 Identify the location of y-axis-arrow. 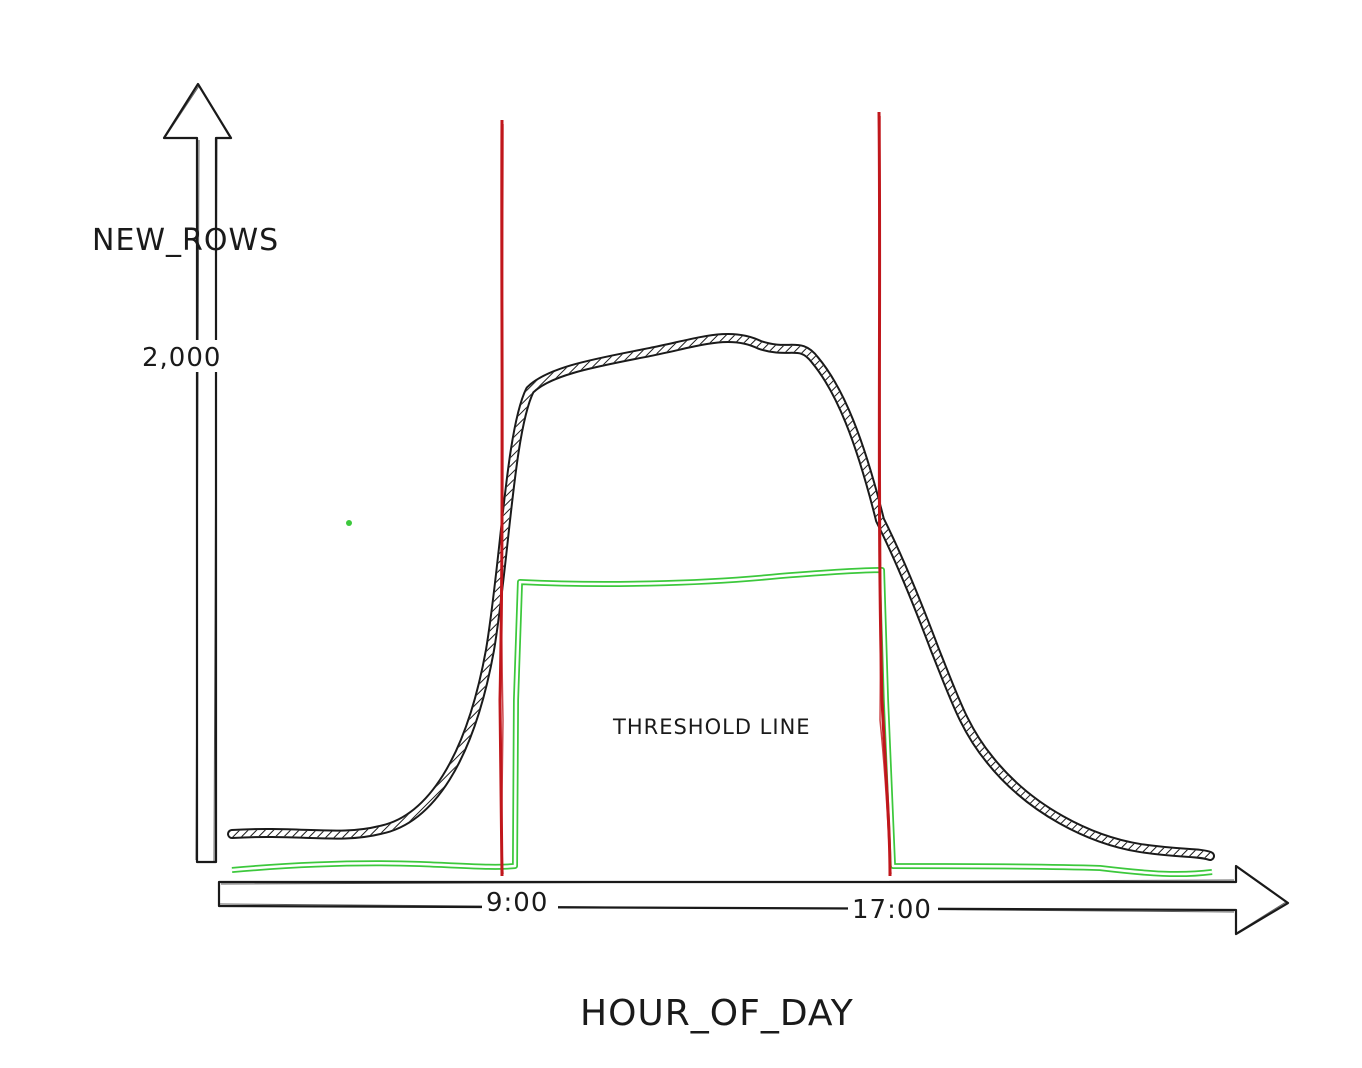
(197, 473).